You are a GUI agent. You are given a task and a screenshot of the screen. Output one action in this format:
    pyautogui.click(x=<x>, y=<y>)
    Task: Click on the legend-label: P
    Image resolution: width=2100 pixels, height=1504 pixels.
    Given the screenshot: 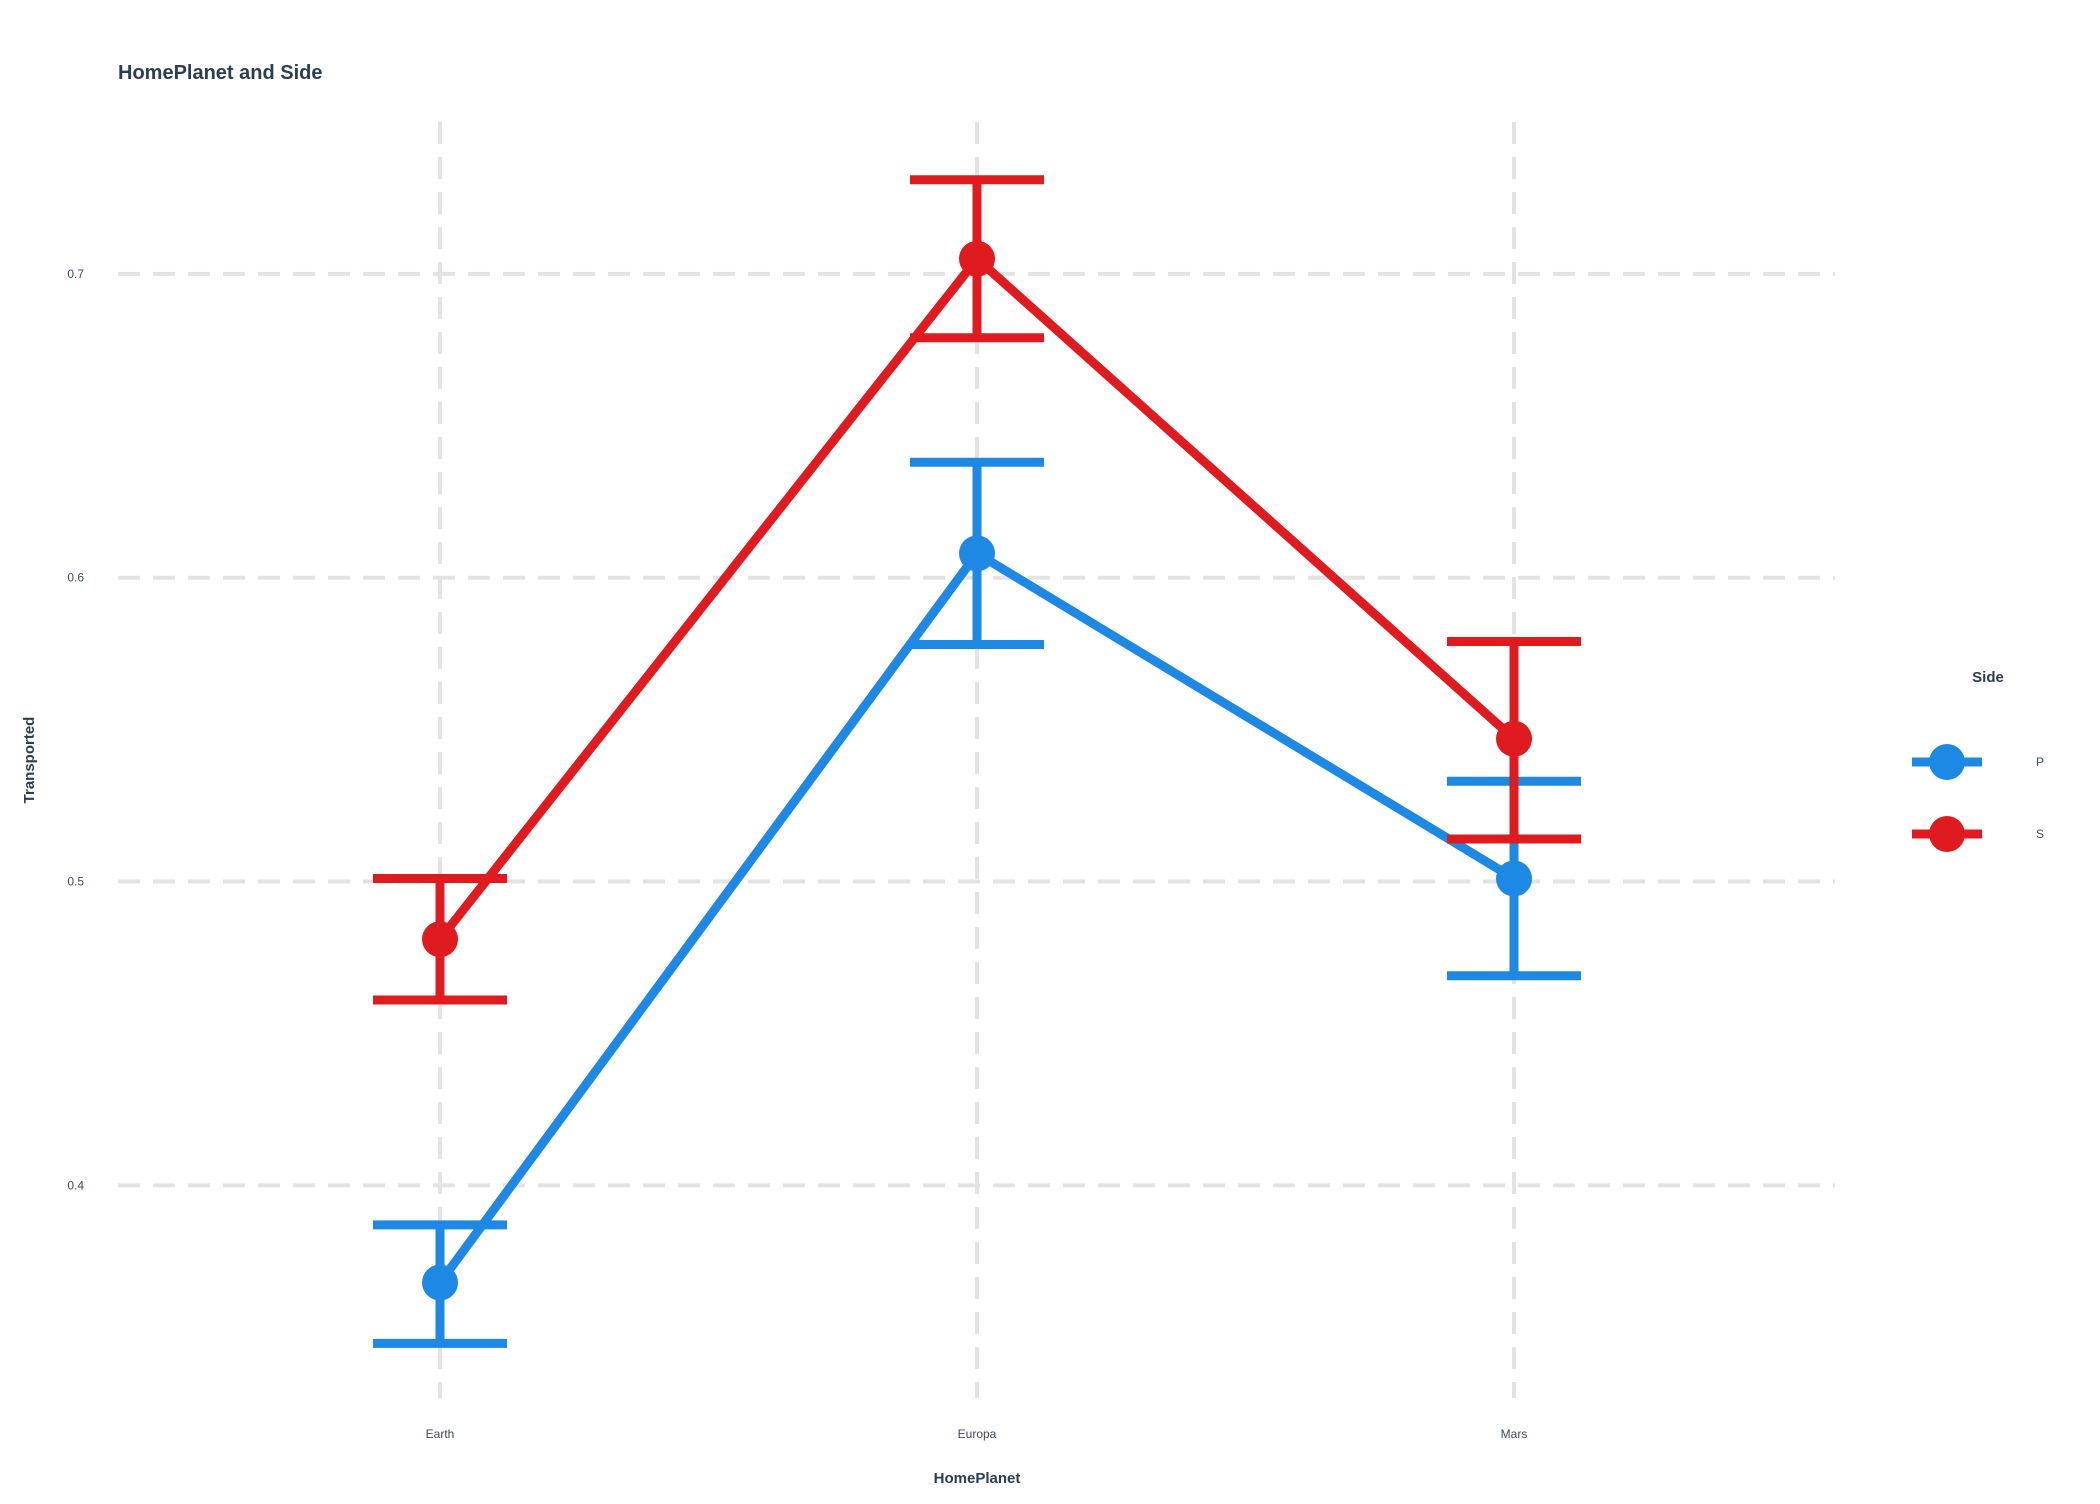 What is the action you would take?
    pyautogui.click(x=2040, y=762)
    